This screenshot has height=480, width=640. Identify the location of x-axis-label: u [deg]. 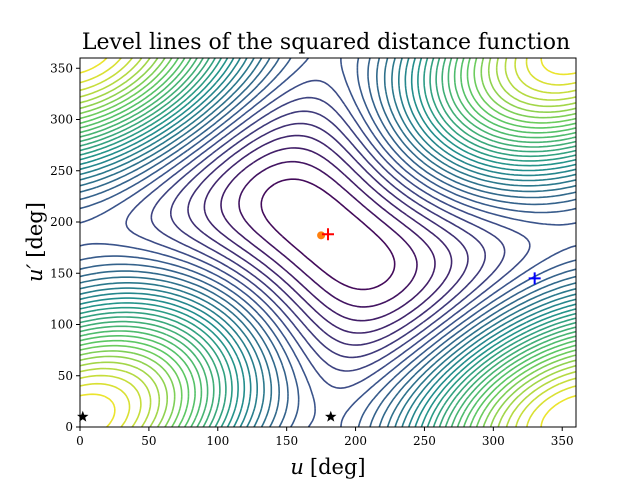
(327, 467).